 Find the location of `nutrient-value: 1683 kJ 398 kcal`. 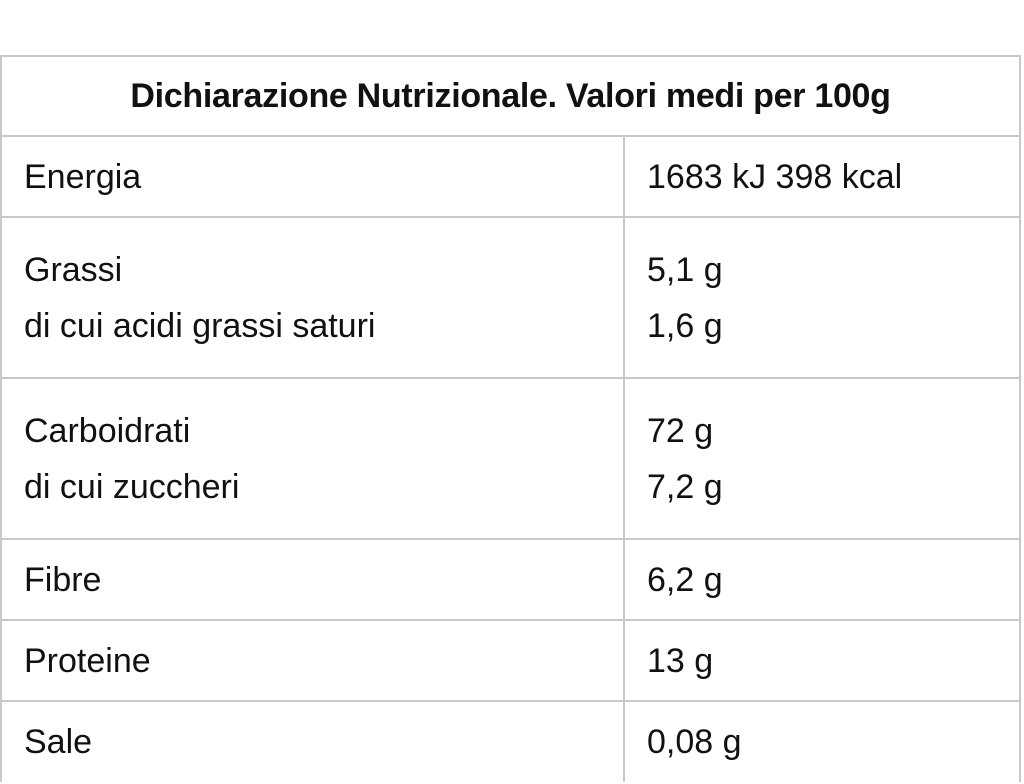

nutrient-value: 1683 kJ 398 kcal is located at coordinates (822, 176).